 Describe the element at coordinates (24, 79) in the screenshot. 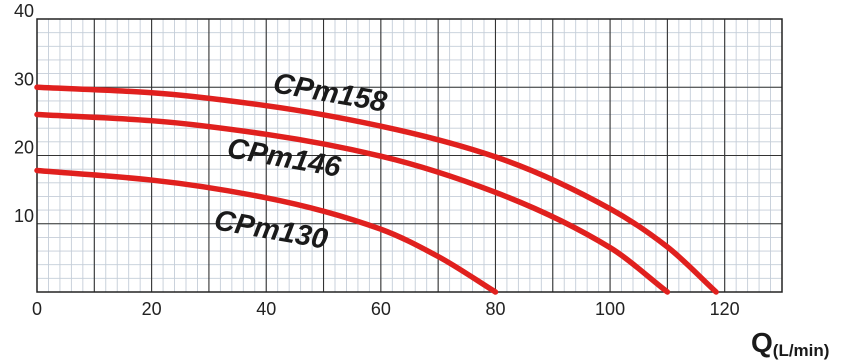

I see `y-tick-label: 30` at that location.